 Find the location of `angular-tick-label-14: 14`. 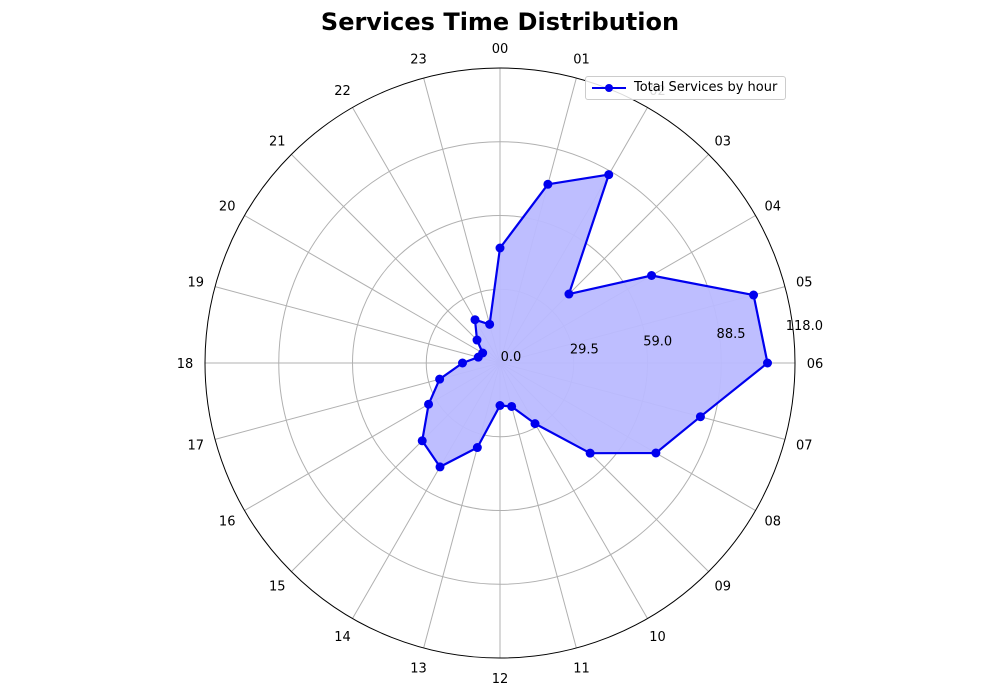

angular-tick-label-14: 14 is located at coordinates (342, 637).